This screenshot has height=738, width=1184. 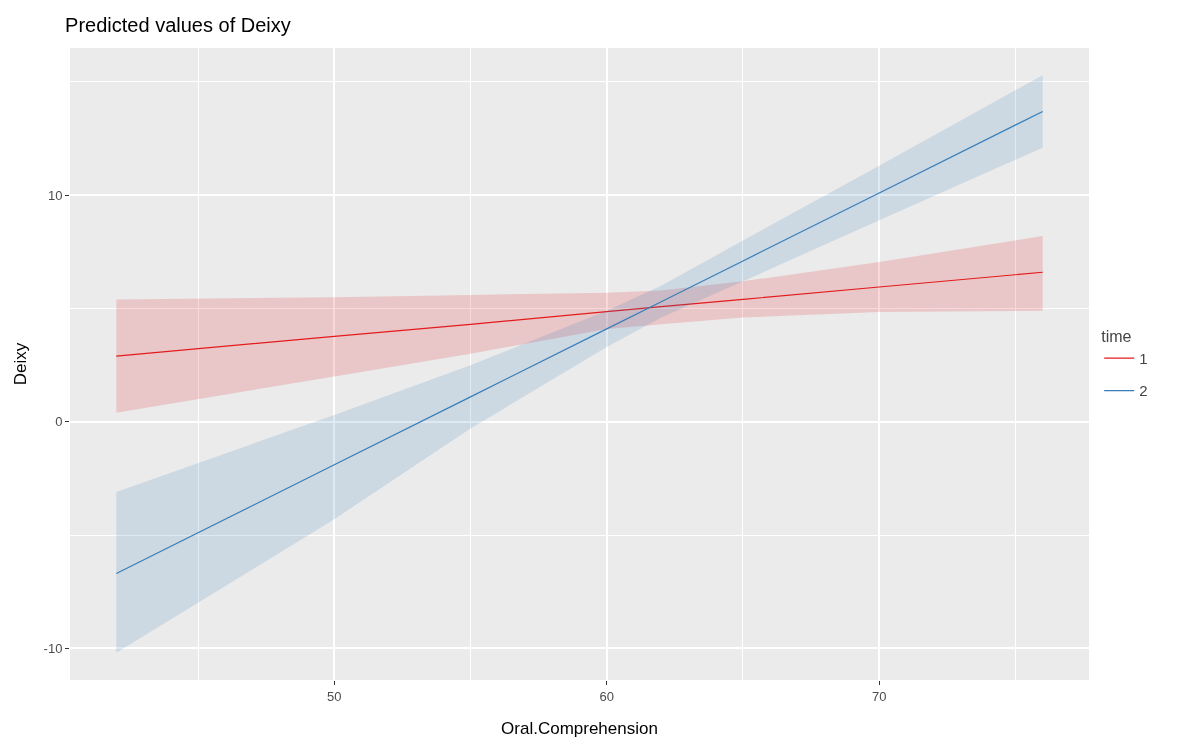 I want to click on y-tick-label: 0, so click(x=59, y=422).